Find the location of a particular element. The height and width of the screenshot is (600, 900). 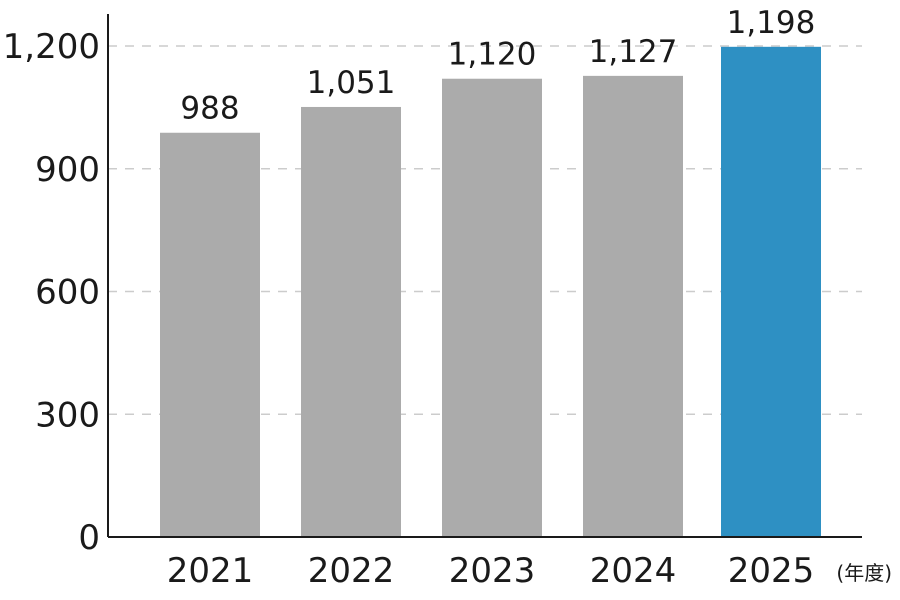

x-tick-label: 2021 is located at coordinates (210, 571).